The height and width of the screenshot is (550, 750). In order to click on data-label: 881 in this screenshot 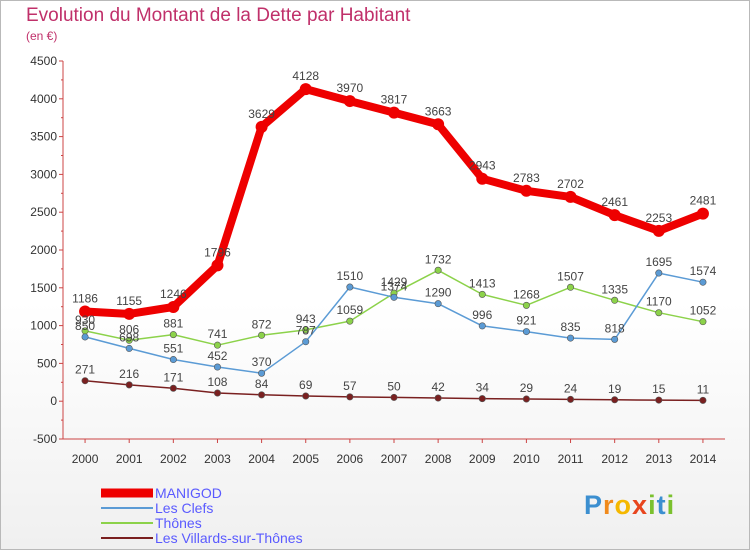, I will do `click(173, 324)`.